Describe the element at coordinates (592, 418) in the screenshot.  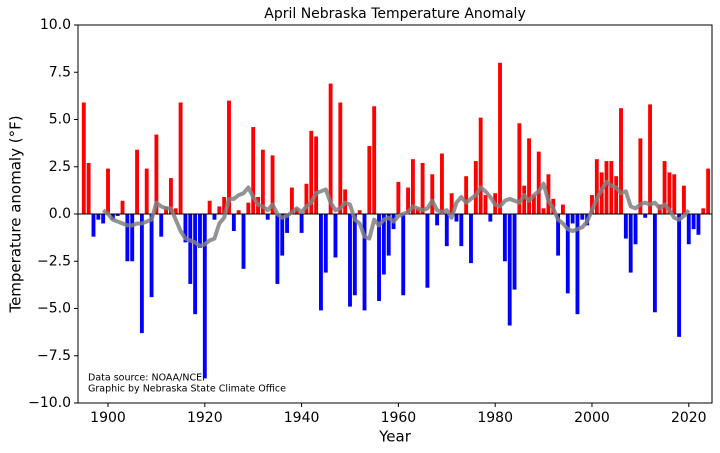
I see `x-tick-label: 2000` at that location.